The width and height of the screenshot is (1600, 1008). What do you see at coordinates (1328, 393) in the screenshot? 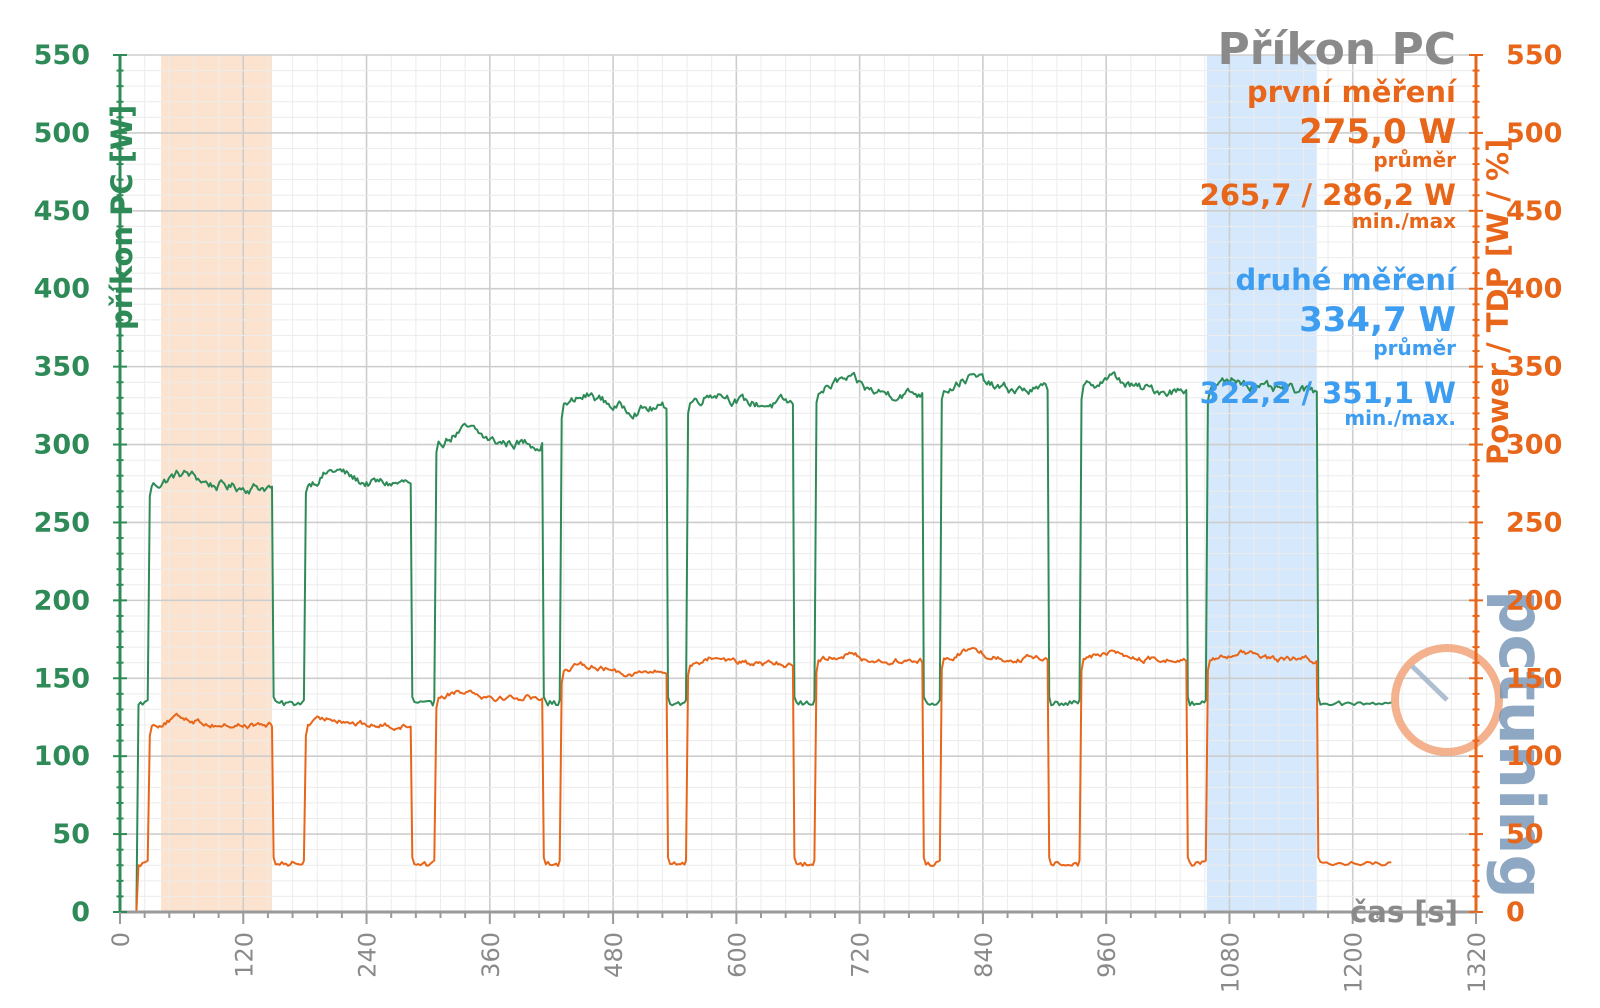
I see `annotation-second-minmax: 322,2 / 351,1 W` at bounding box center [1328, 393].